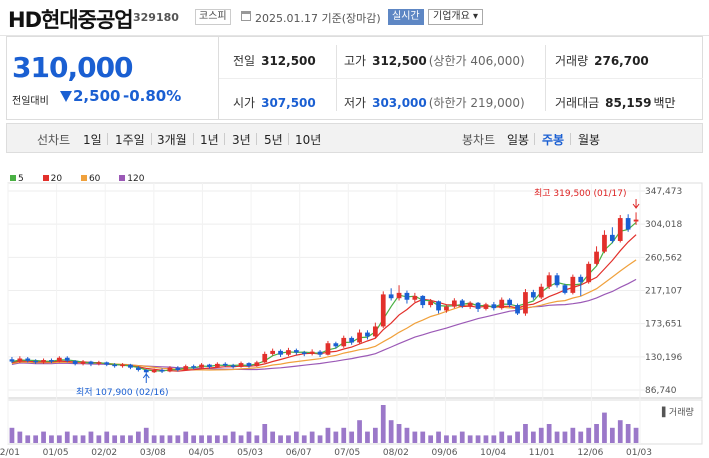 This screenshot has height=458, width=709. What do you see at coordinates (615, 103) in the screenshot?
I see `trade-value: 거래대금 85,159 백만` at bounding box center [615, 103].